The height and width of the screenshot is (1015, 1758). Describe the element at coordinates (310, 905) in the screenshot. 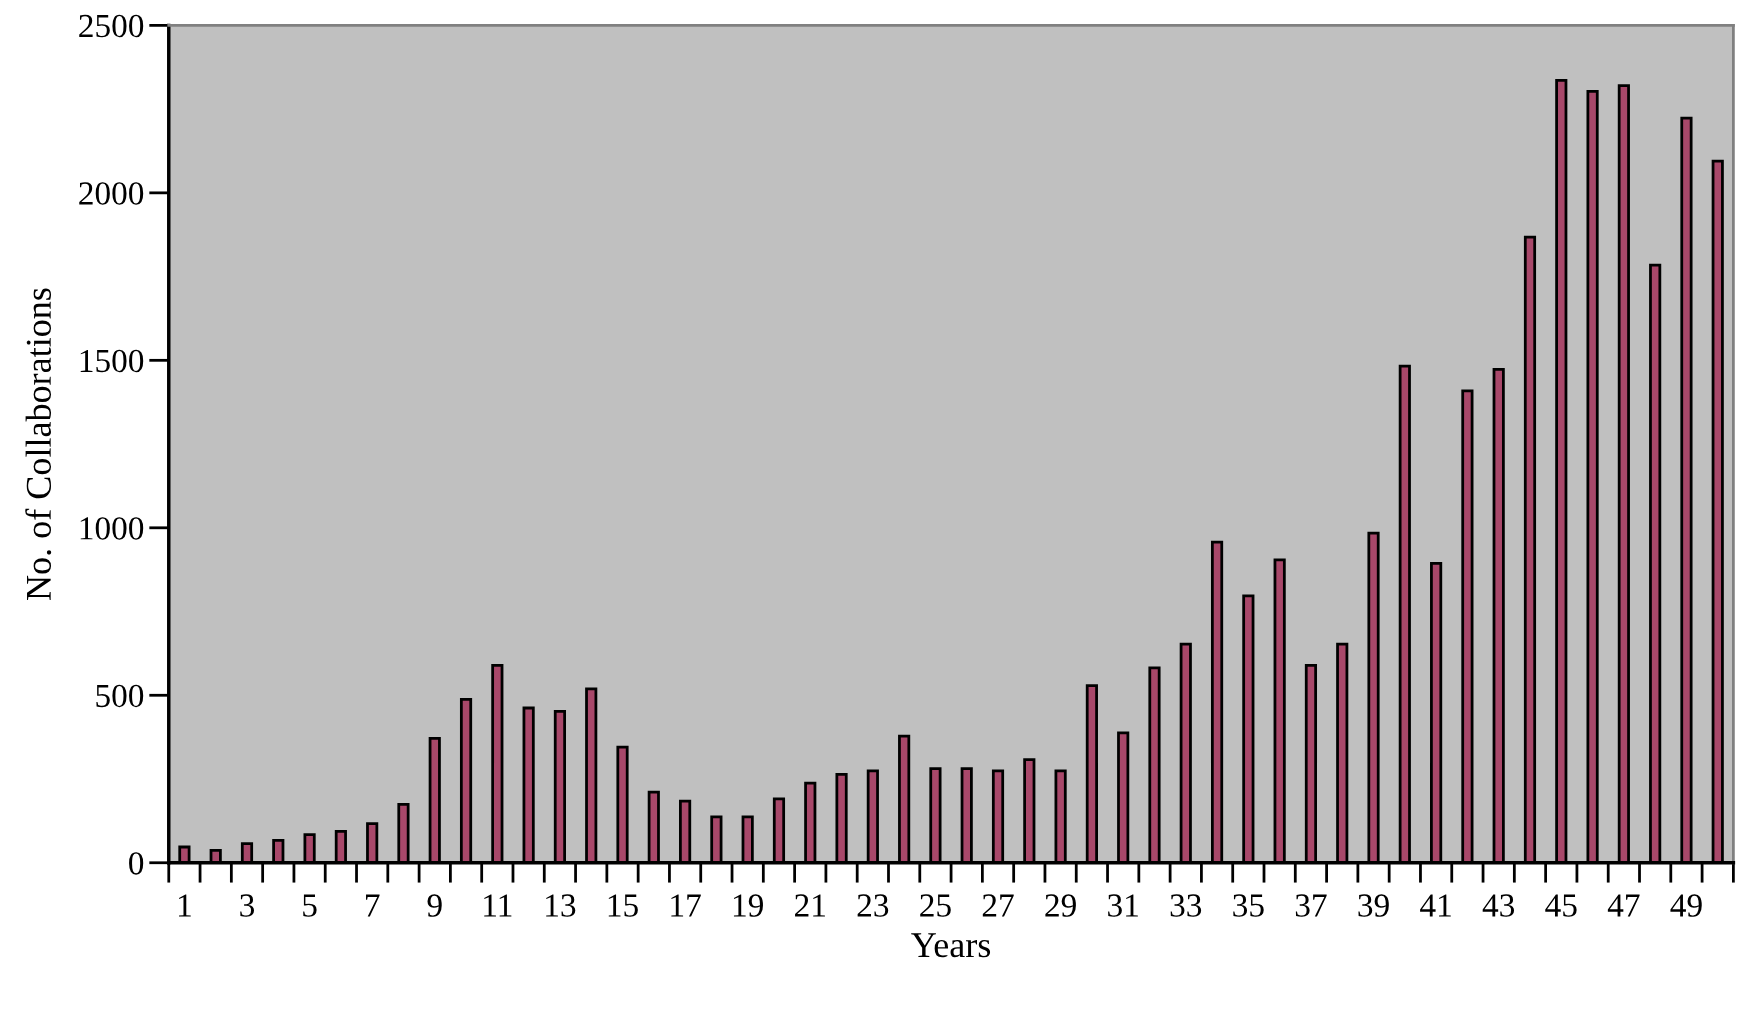

I see `x-tick-label: 5` at that location.